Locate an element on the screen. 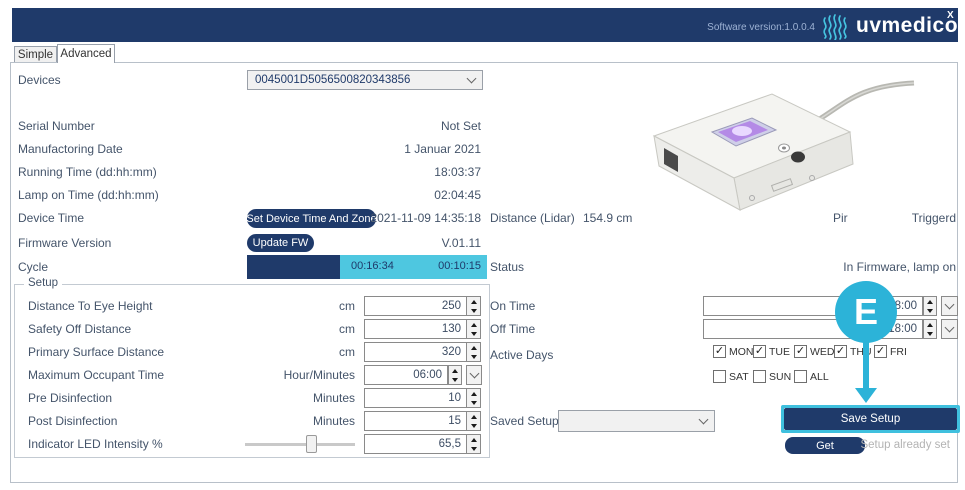  off-time-label: Off Time is located at coordinates (513, 329).